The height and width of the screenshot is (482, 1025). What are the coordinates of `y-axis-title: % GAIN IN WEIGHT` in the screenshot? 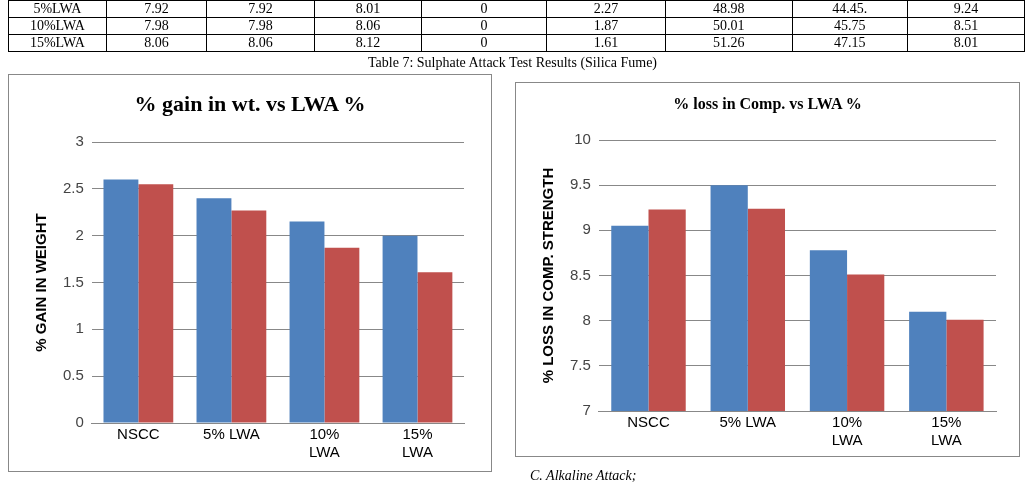 It's located at (41, 282).